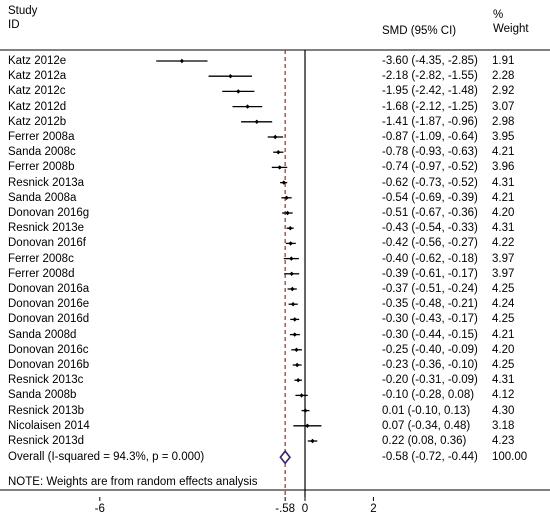  Describe the element at coordinates (106, 457) in the screenshot. I see `overall-label: Overall (I-squared = 94.3%, p = 0.000)` at that location.